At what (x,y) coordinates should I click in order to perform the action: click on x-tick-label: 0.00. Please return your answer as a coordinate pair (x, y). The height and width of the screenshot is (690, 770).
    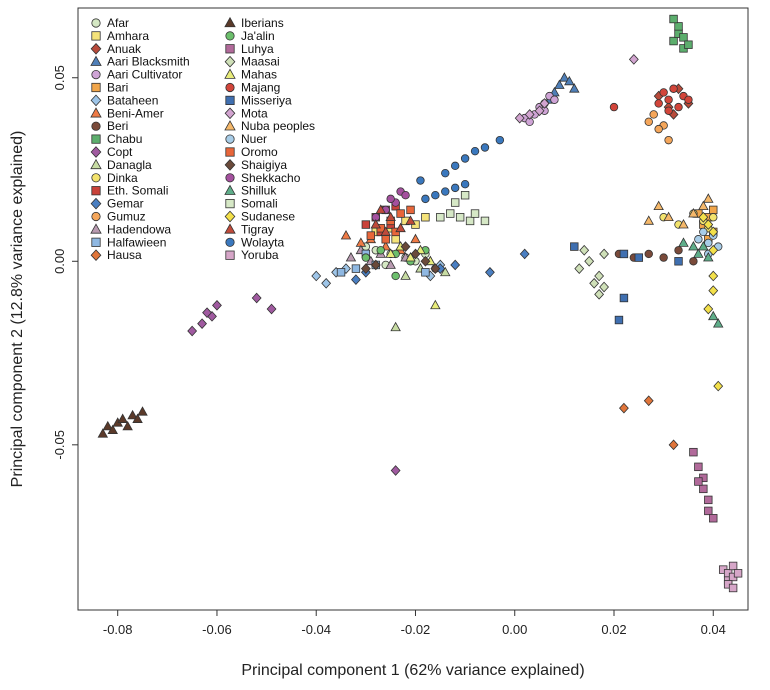
    Looking at the image, I should click on (514, 629).